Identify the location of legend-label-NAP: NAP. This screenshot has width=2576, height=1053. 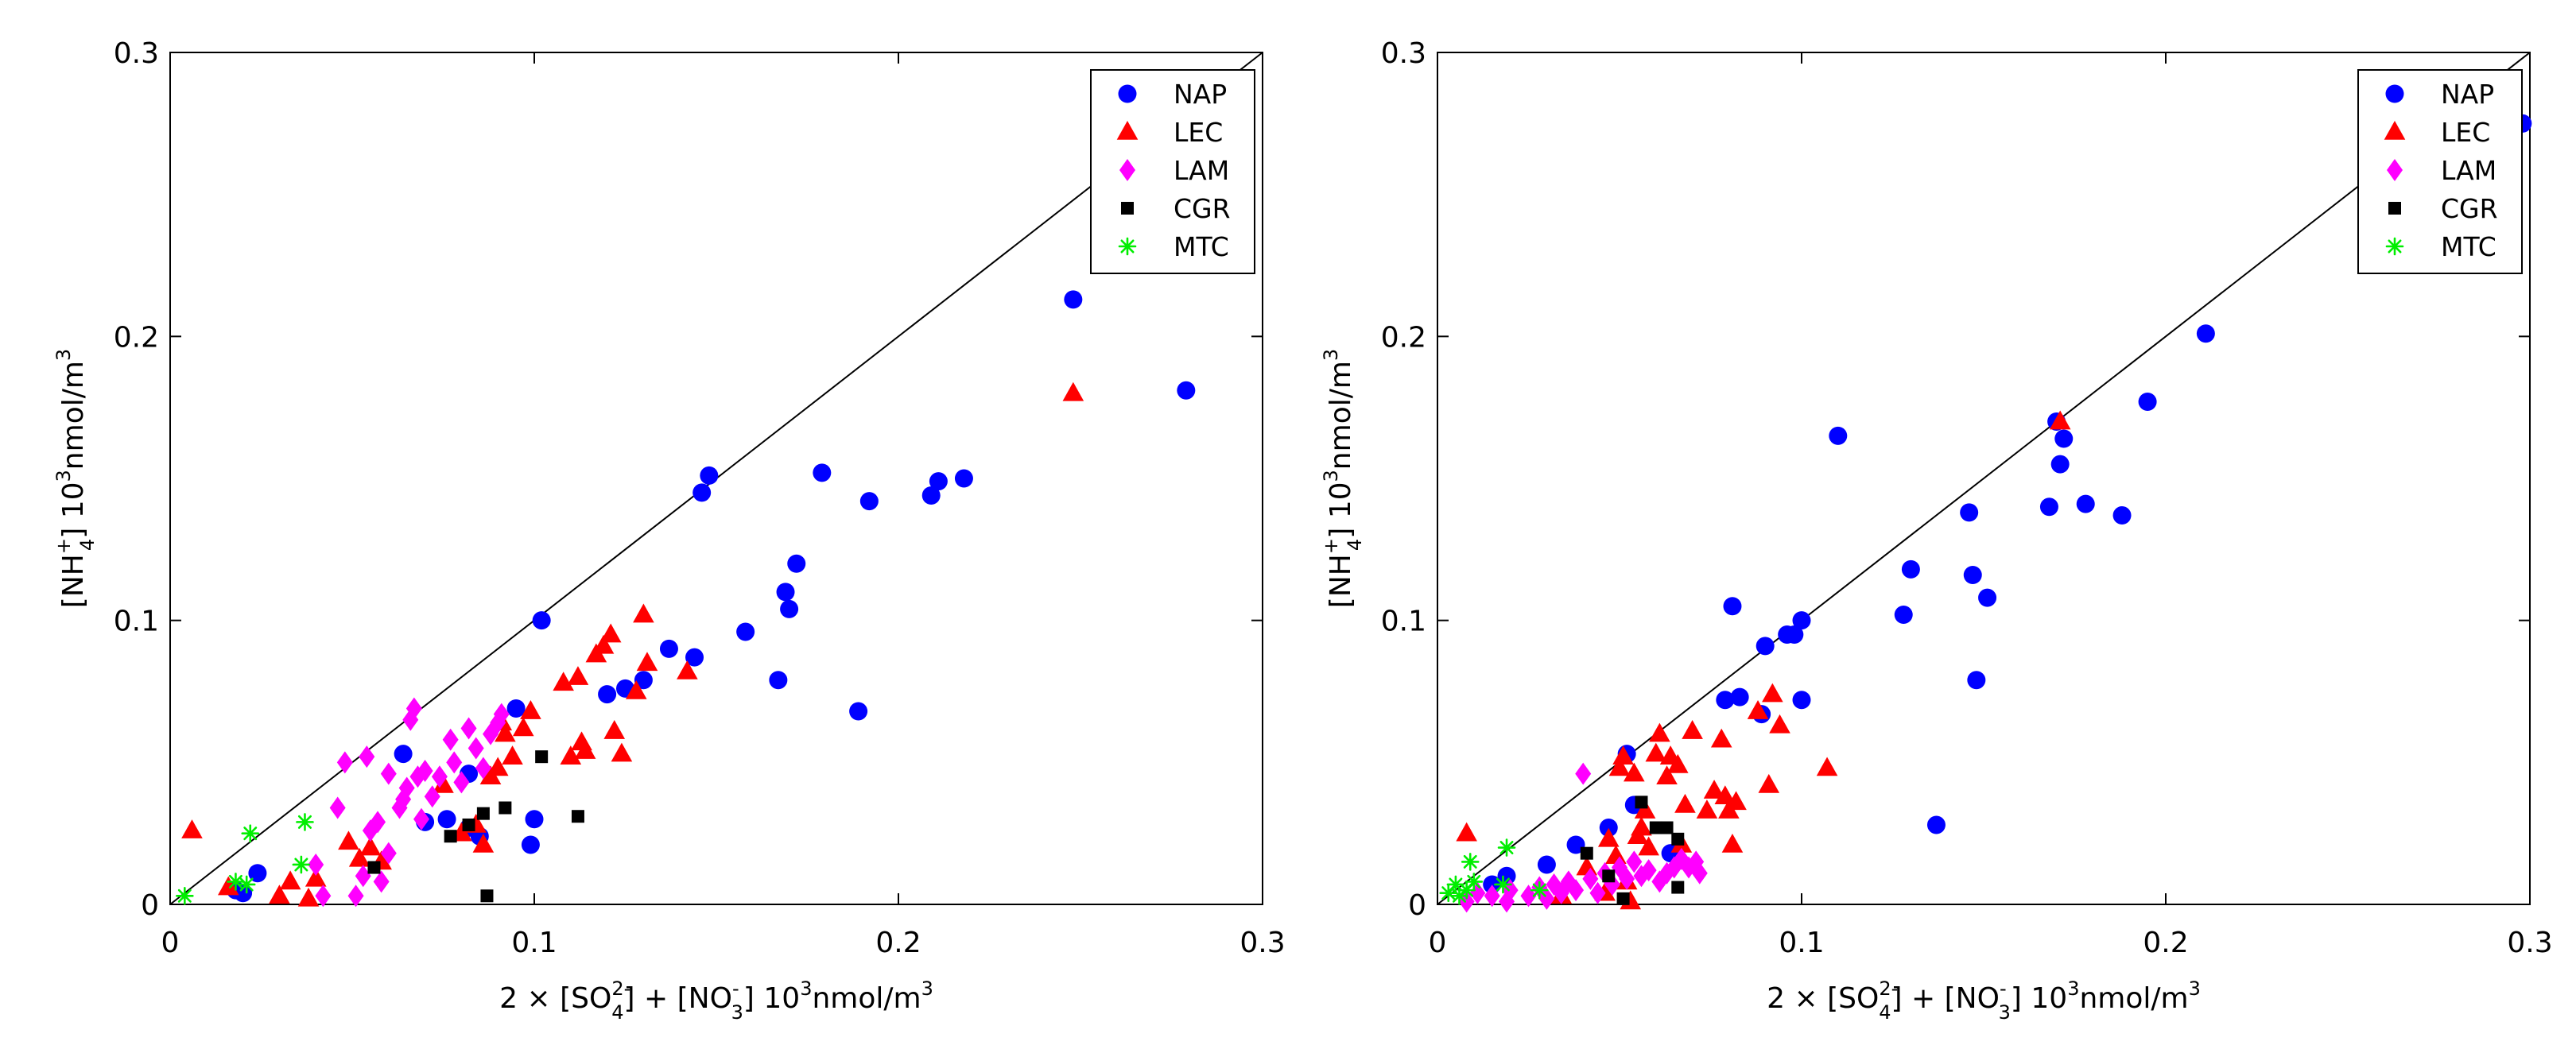
(1201, 94).